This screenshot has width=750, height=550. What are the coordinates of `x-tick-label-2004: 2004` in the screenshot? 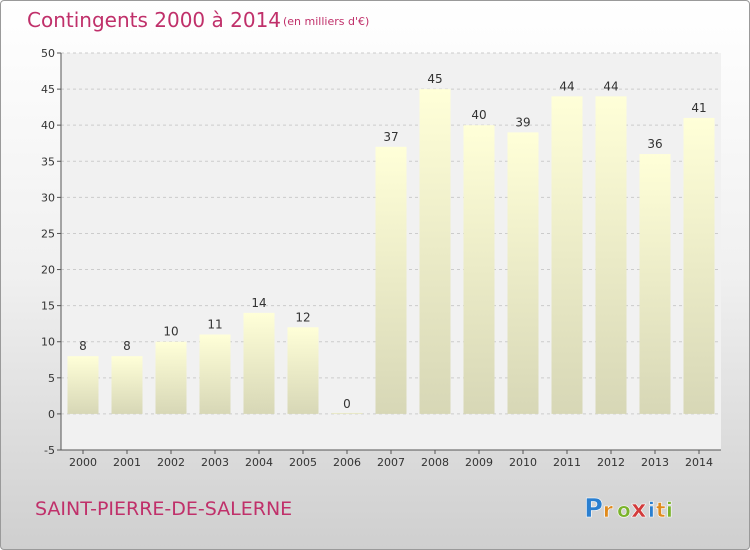 It's located at (259, 462).